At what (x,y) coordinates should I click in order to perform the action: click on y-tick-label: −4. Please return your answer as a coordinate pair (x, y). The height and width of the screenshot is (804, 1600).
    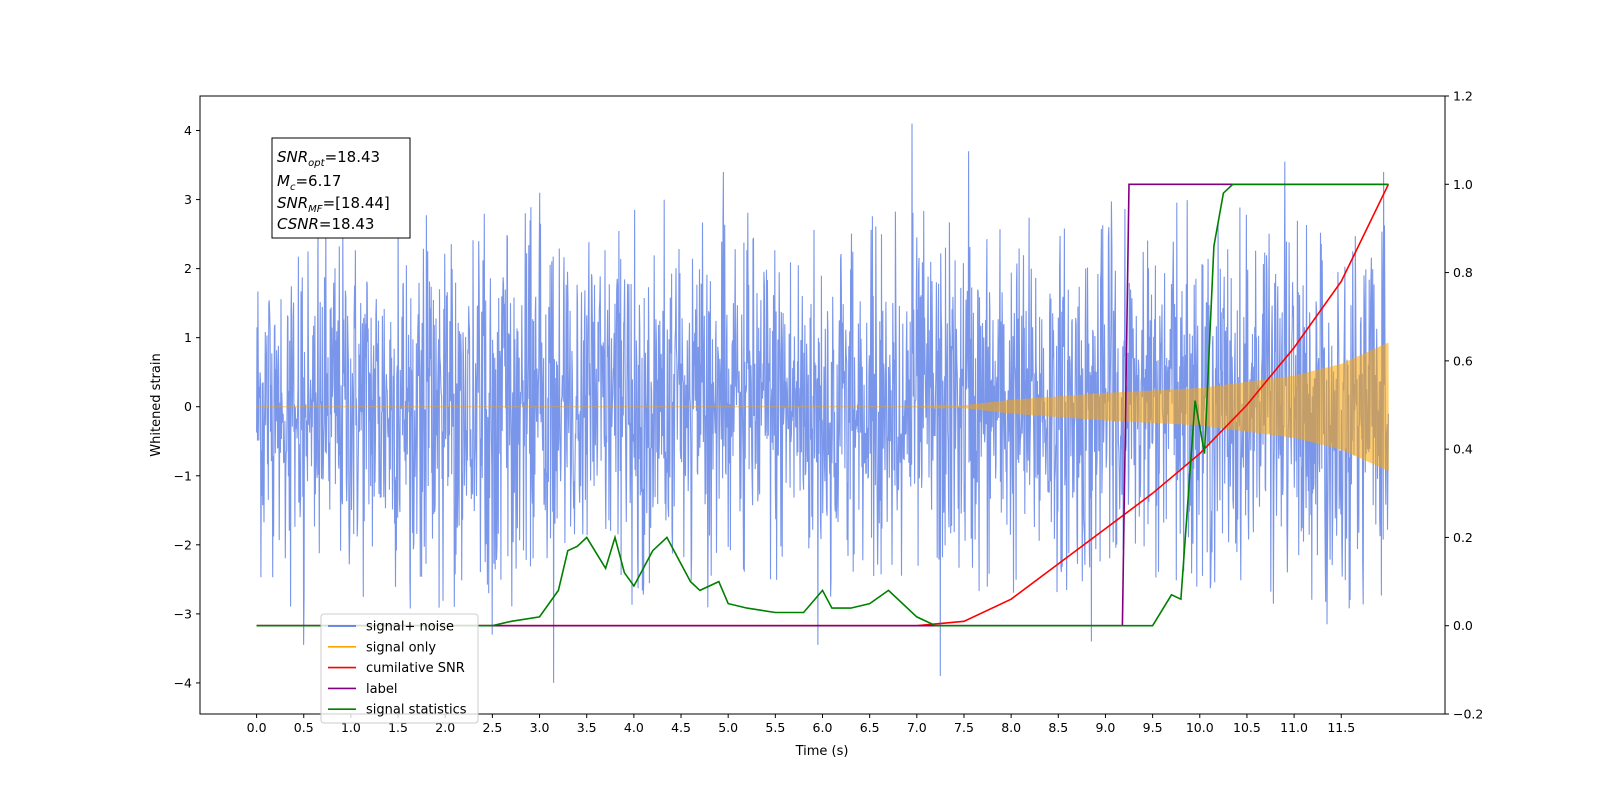
    Looking at the image, I should click on (183, 682).